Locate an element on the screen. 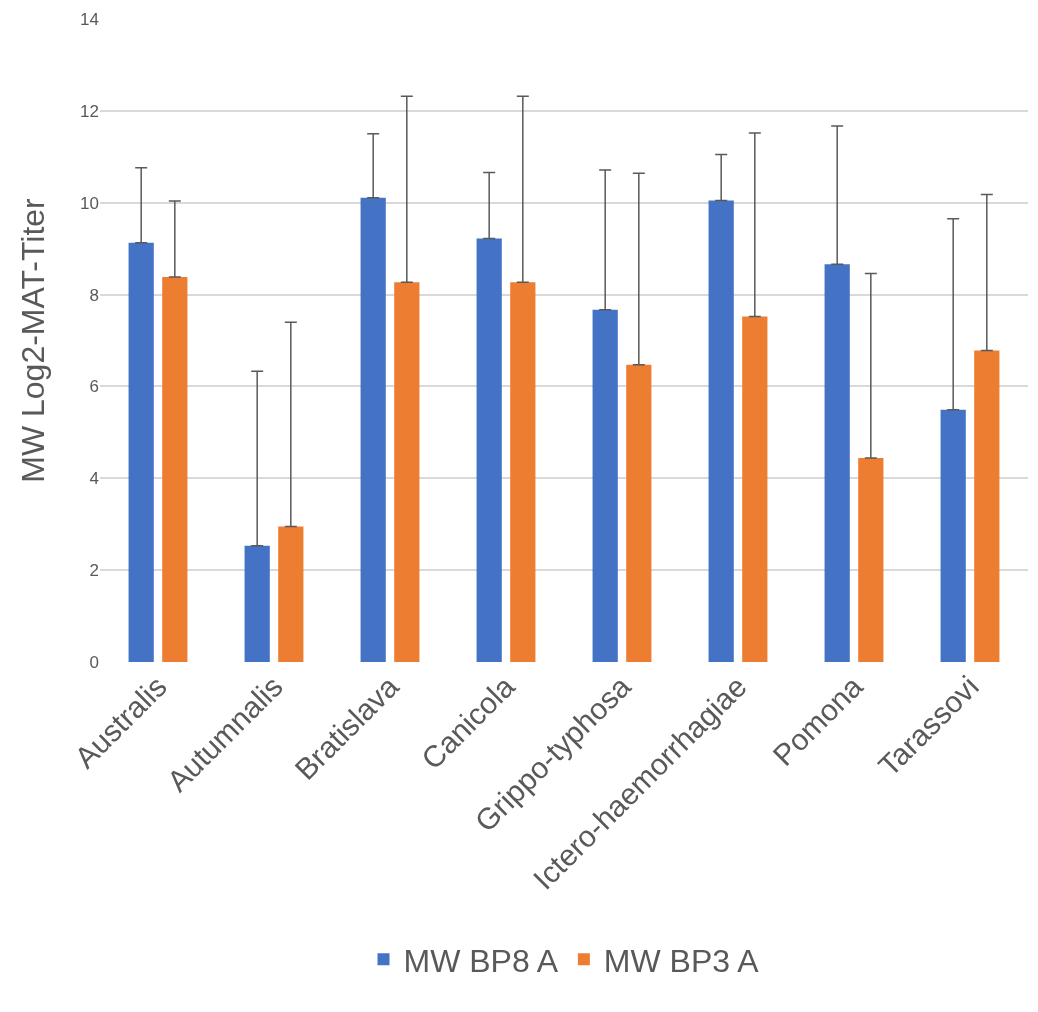 This screenshot has height=1012, width=1038. y-tick-label: 12 is located at coordinates (89, 111).